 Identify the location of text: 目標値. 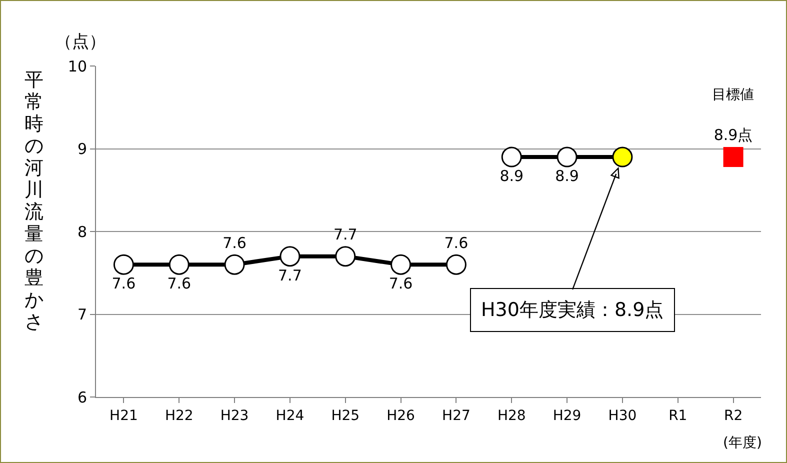
(733, 95).